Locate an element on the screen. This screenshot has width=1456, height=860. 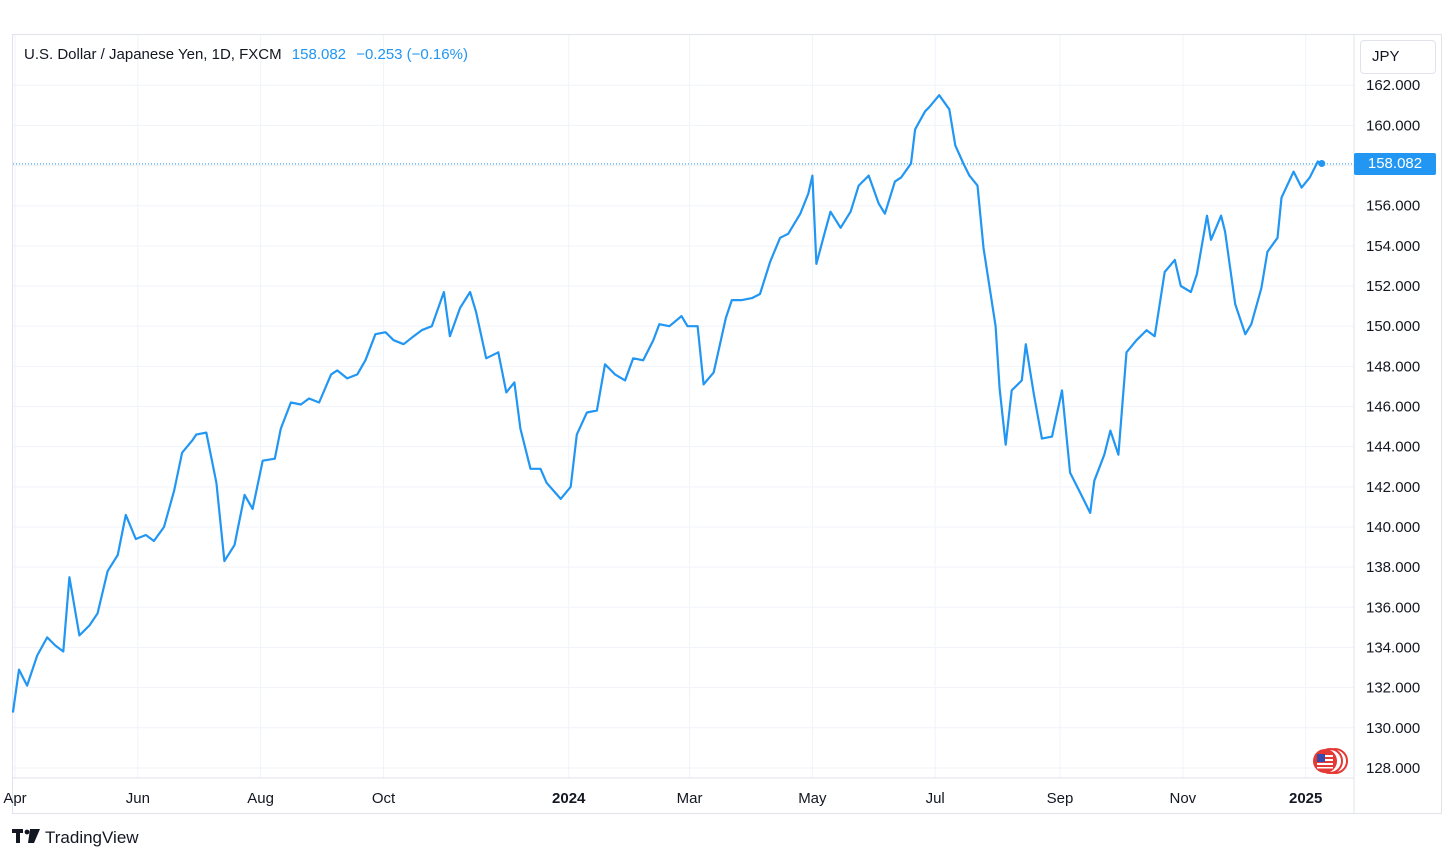
y-tick-label: 128.000 is located at coordinates (1393, 768).